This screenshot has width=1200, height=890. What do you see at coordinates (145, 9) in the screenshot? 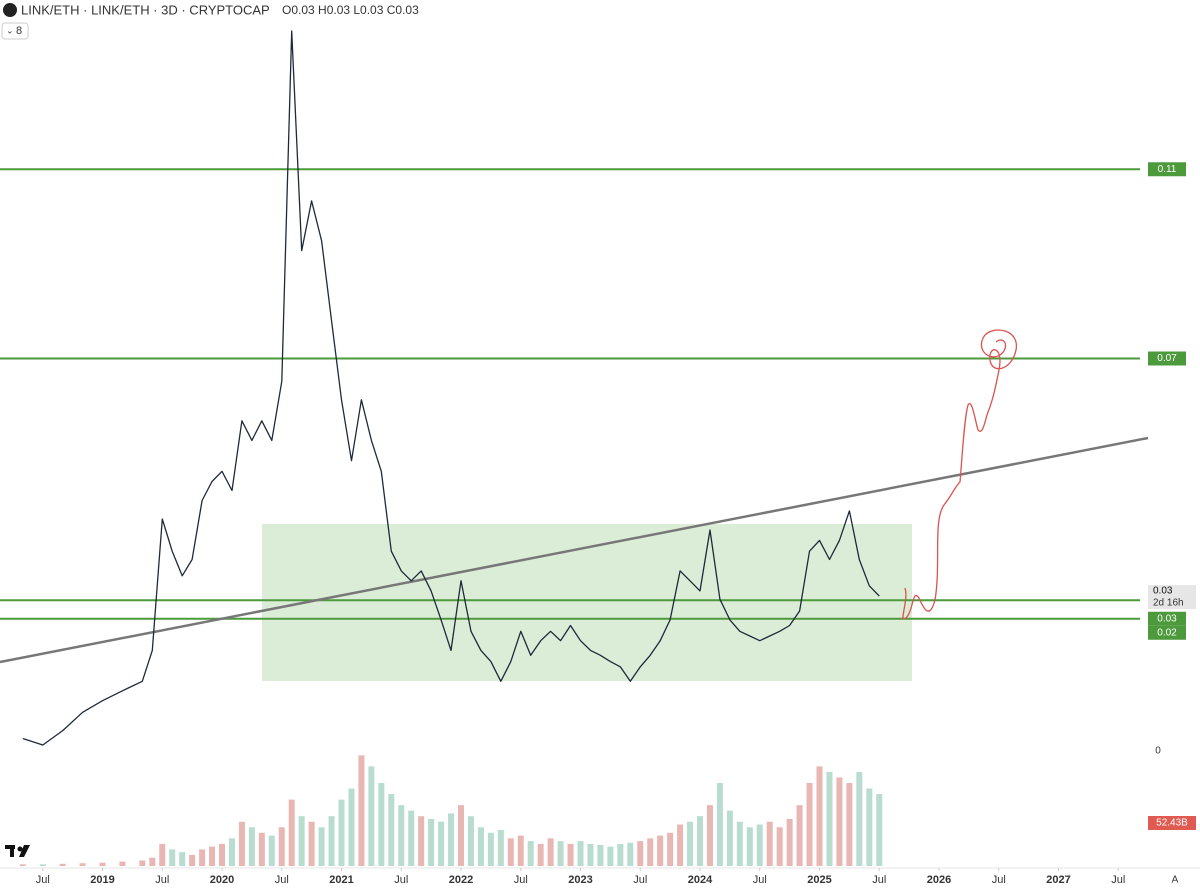
I see `symbol-title: LINK/ETH · LINK/ETH · 3D · CRYPTOCAP` at bounding box center [145, 9].